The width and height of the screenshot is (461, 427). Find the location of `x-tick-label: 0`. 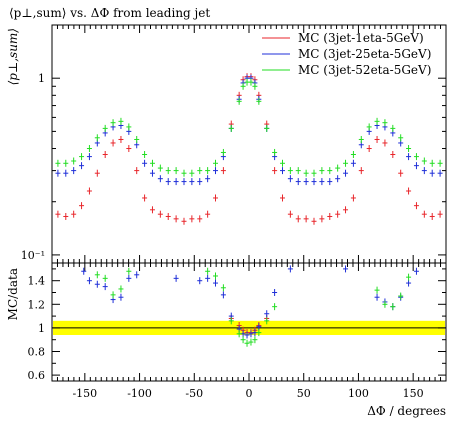

x-tick-label: 0 is located at coordinates (249, 393).